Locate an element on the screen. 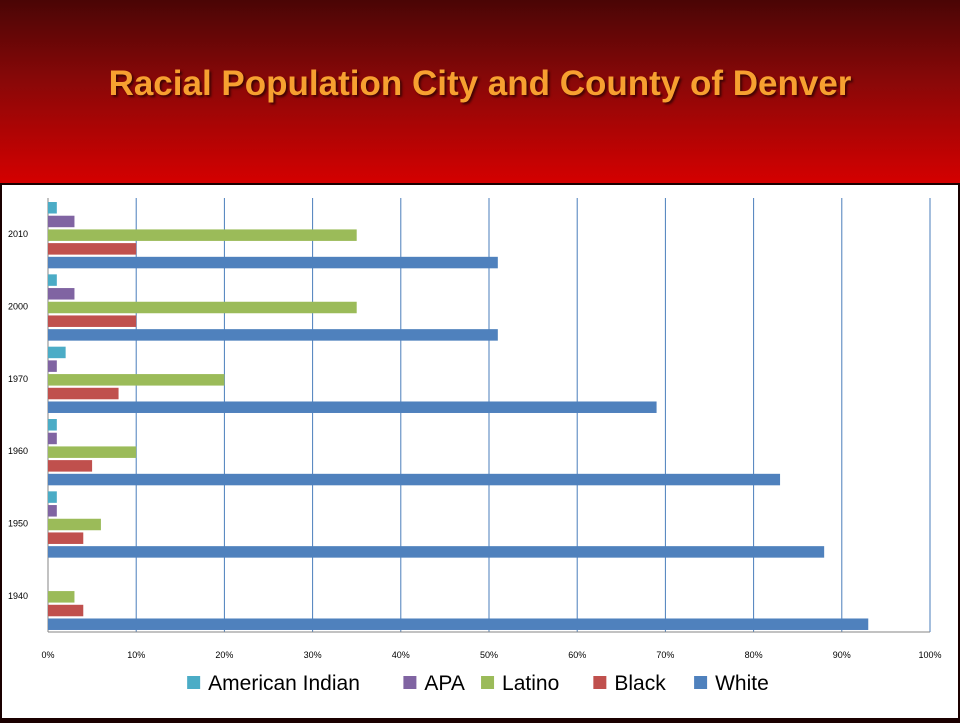 This screenshot has height=723, width=960. x-tick-label: 80% is located at coordinates (754, 655).